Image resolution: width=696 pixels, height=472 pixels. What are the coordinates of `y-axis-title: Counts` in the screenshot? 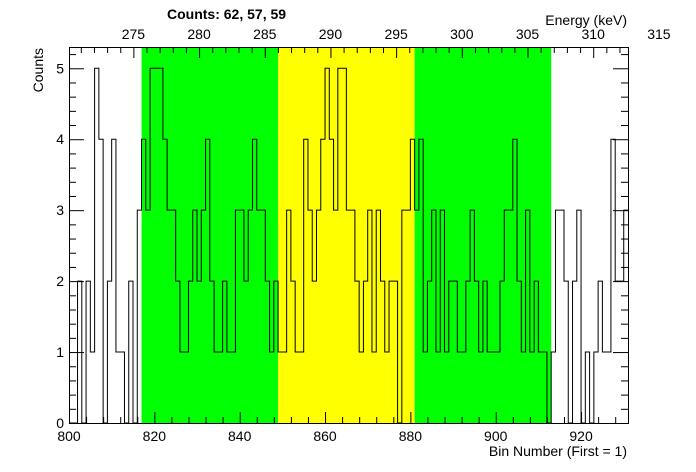 It's located at (38, 70).